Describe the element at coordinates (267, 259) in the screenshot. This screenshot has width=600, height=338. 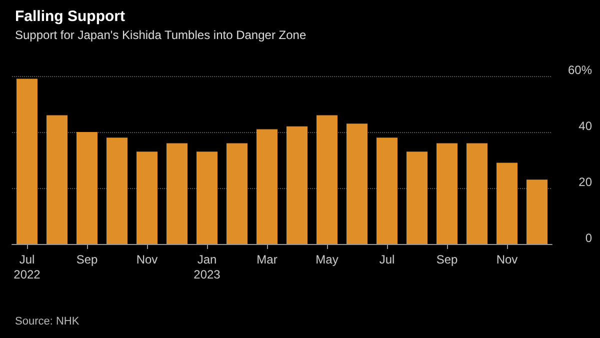
I see `x-tick-label: Mar` at that location.